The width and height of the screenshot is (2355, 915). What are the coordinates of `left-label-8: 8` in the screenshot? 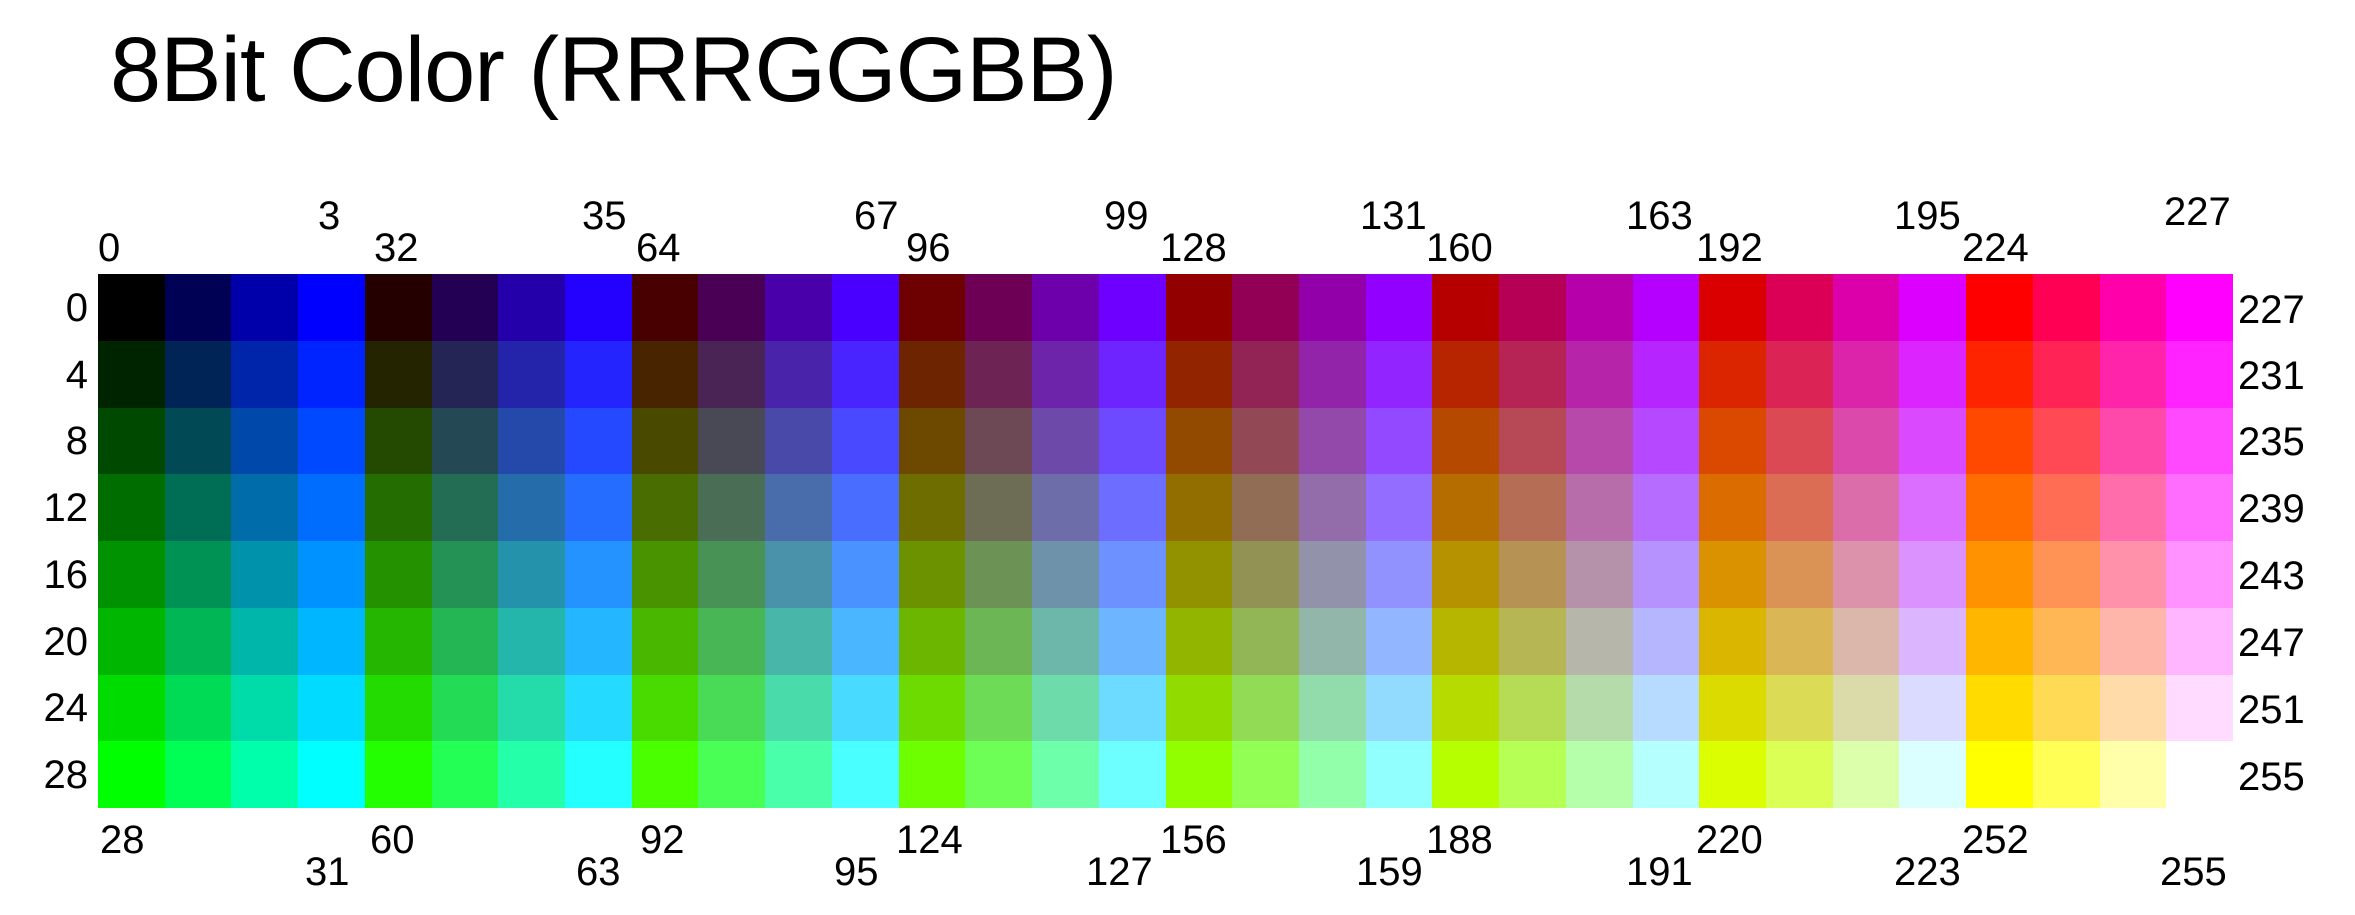 It's located at (76, 441).